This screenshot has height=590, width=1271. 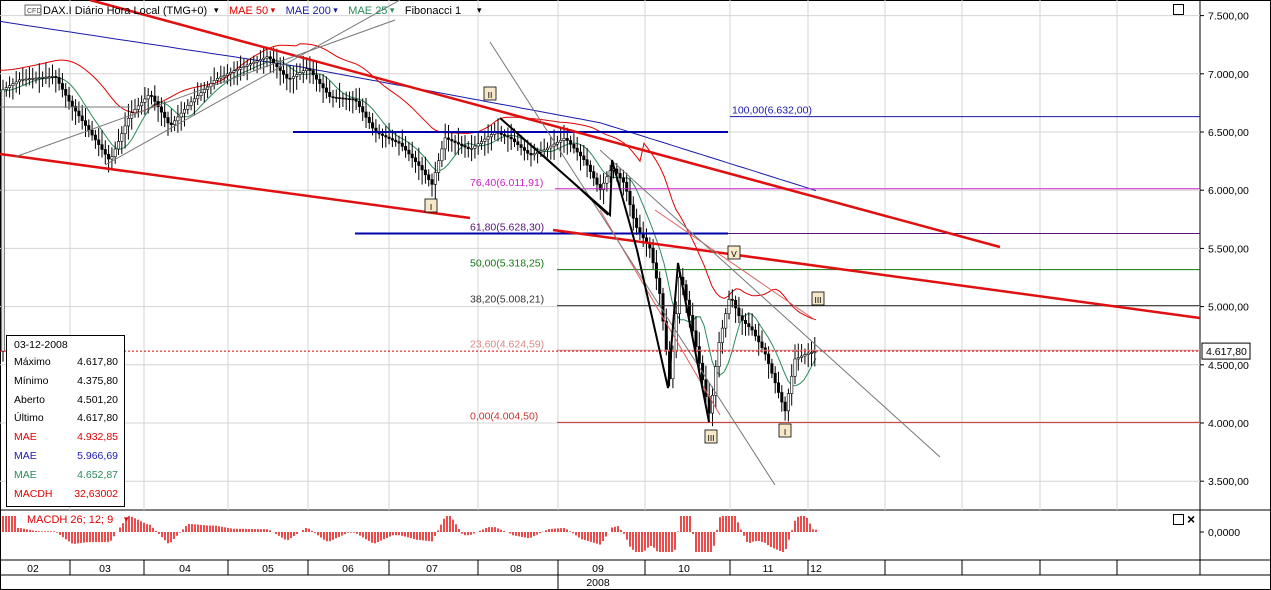 I want to click on trendline-lower, so click(x=235, y=186).